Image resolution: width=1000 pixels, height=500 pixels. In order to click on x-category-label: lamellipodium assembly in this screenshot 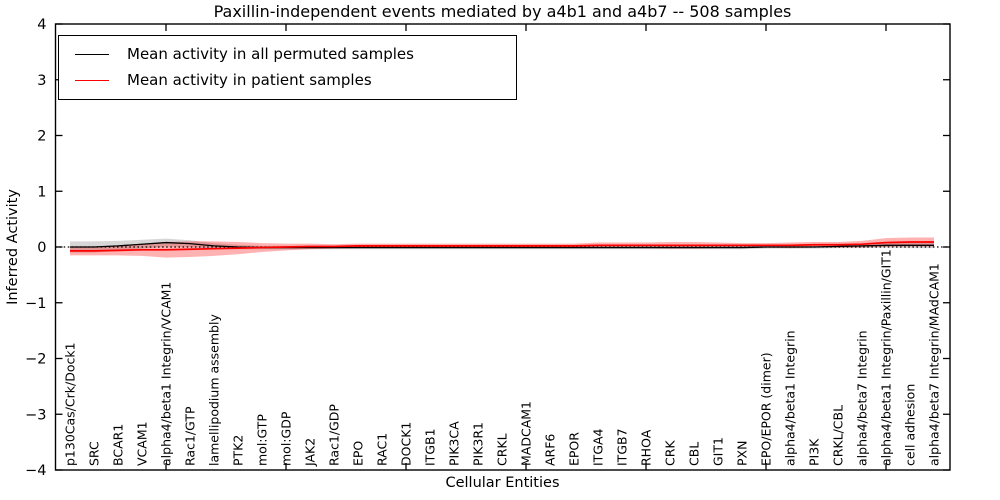, I will do `click(214, 390)`.